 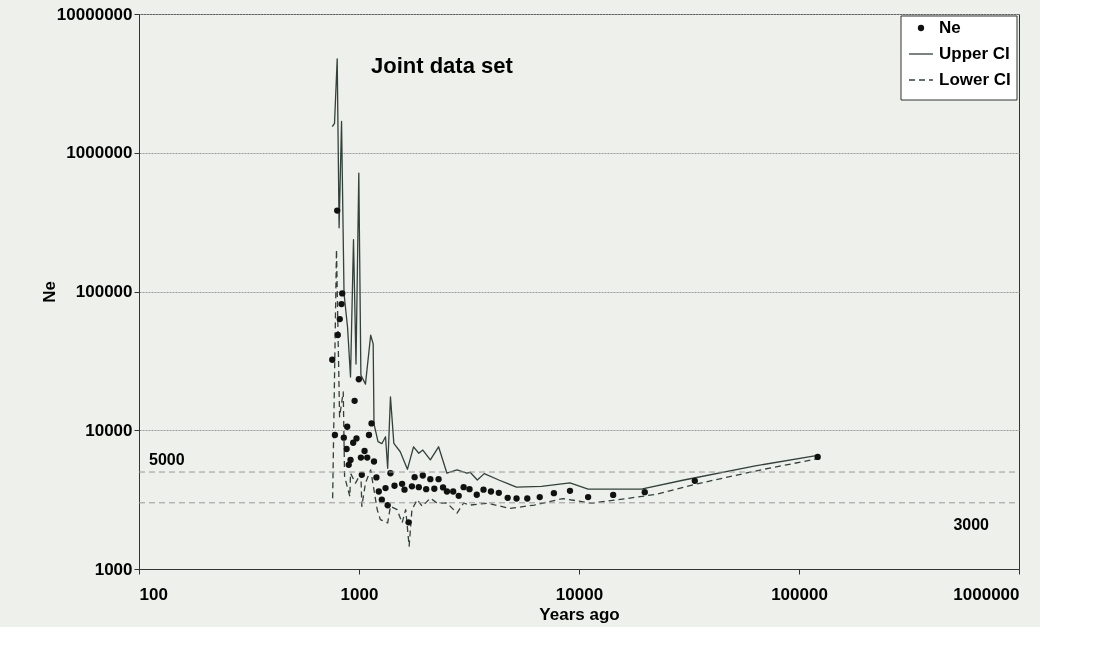 I want to click on y-tick-label: 1000, so click(x=113, y=569).